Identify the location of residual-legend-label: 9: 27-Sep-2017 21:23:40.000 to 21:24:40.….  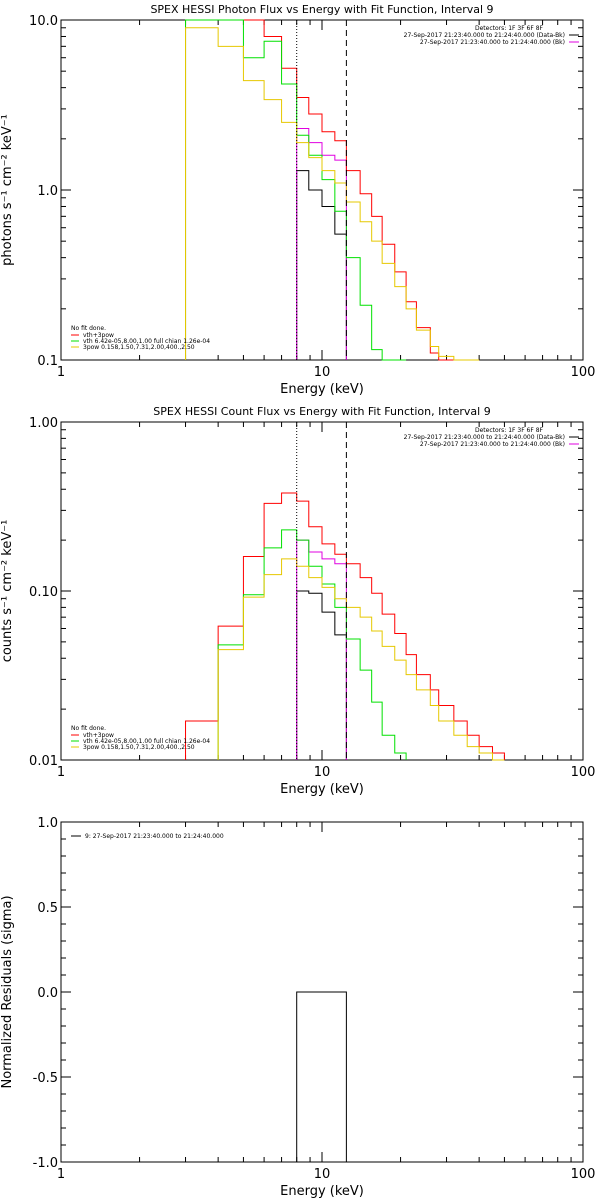
(154, 836).